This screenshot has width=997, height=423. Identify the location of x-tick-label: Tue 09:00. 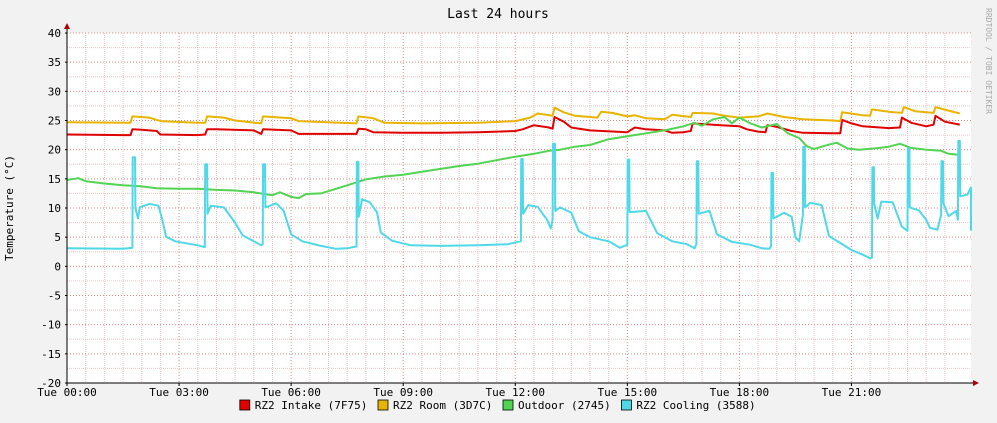
(403, 392).